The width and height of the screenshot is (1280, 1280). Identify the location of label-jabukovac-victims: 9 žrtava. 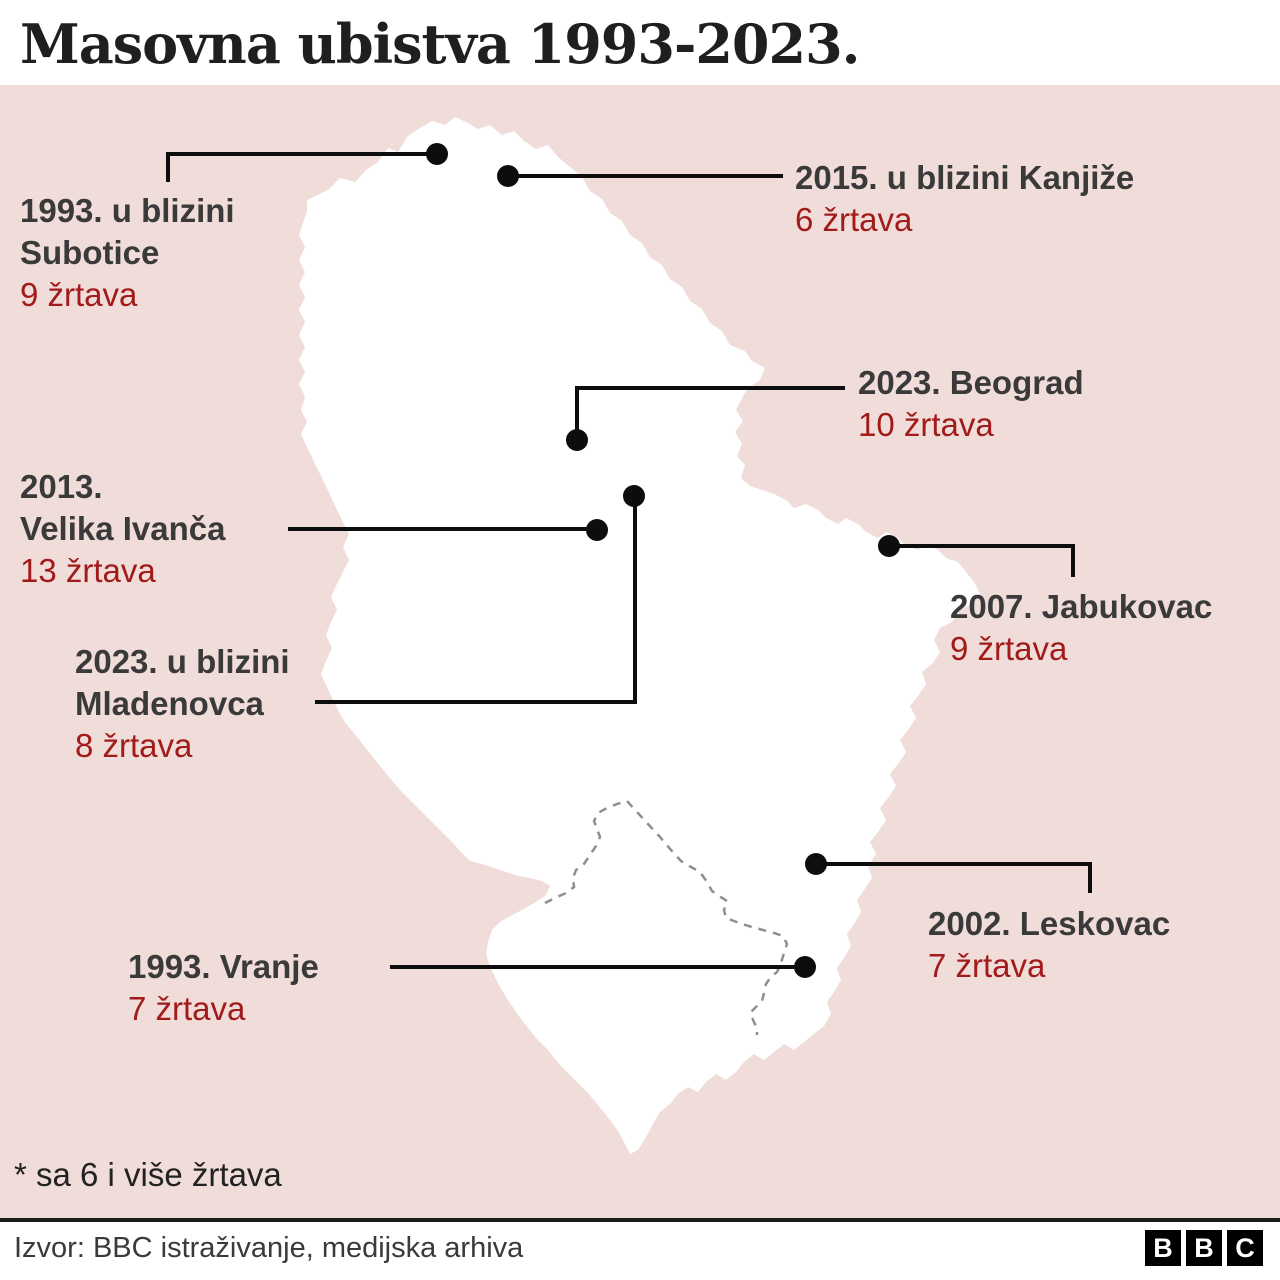
(1009, 648).